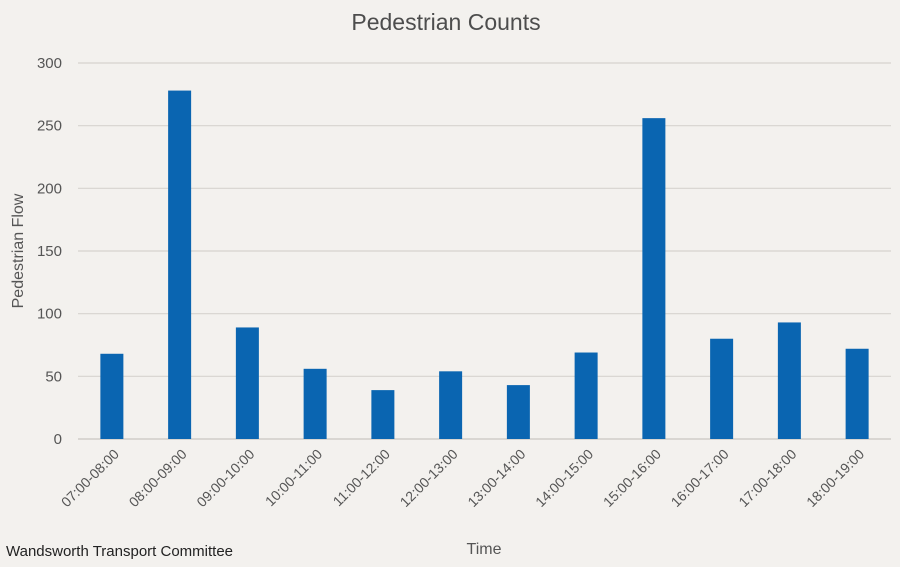  Describe the element at coordinates (112, 396) in the screenshot. I see `bar-07:00-08:00` at that location.